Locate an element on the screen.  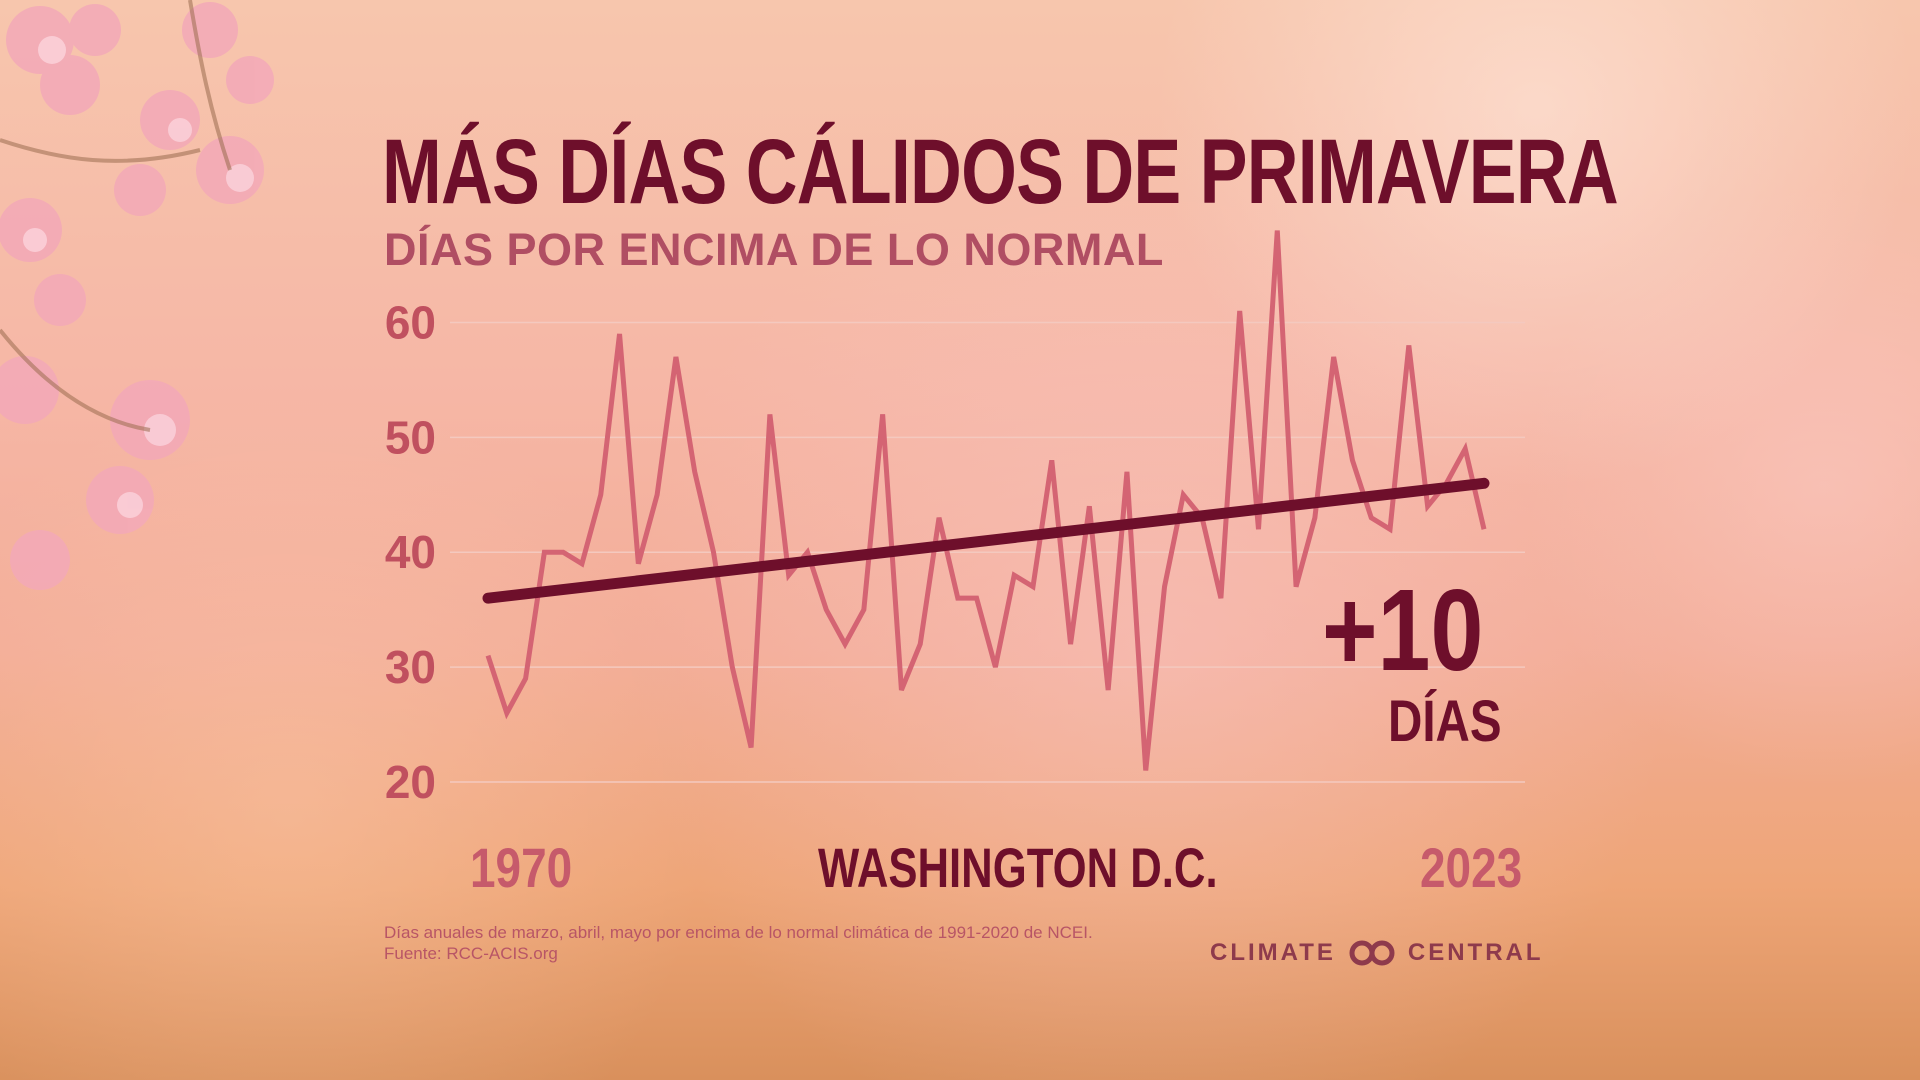
linked-rings-icon is located at coordinates (1372, 953).